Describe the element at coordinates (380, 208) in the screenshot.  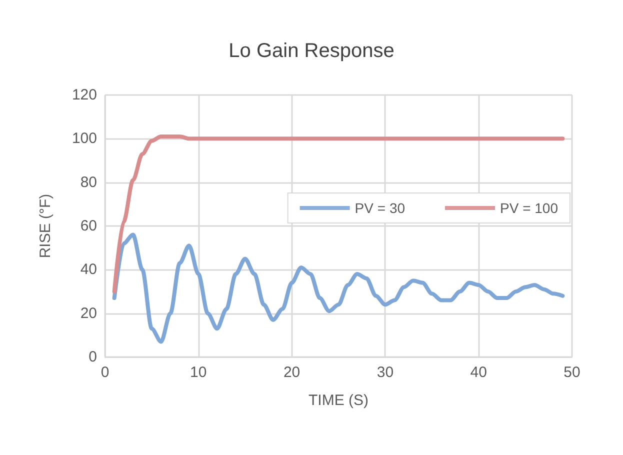
I see `legend-label: PV = 30` at that location.